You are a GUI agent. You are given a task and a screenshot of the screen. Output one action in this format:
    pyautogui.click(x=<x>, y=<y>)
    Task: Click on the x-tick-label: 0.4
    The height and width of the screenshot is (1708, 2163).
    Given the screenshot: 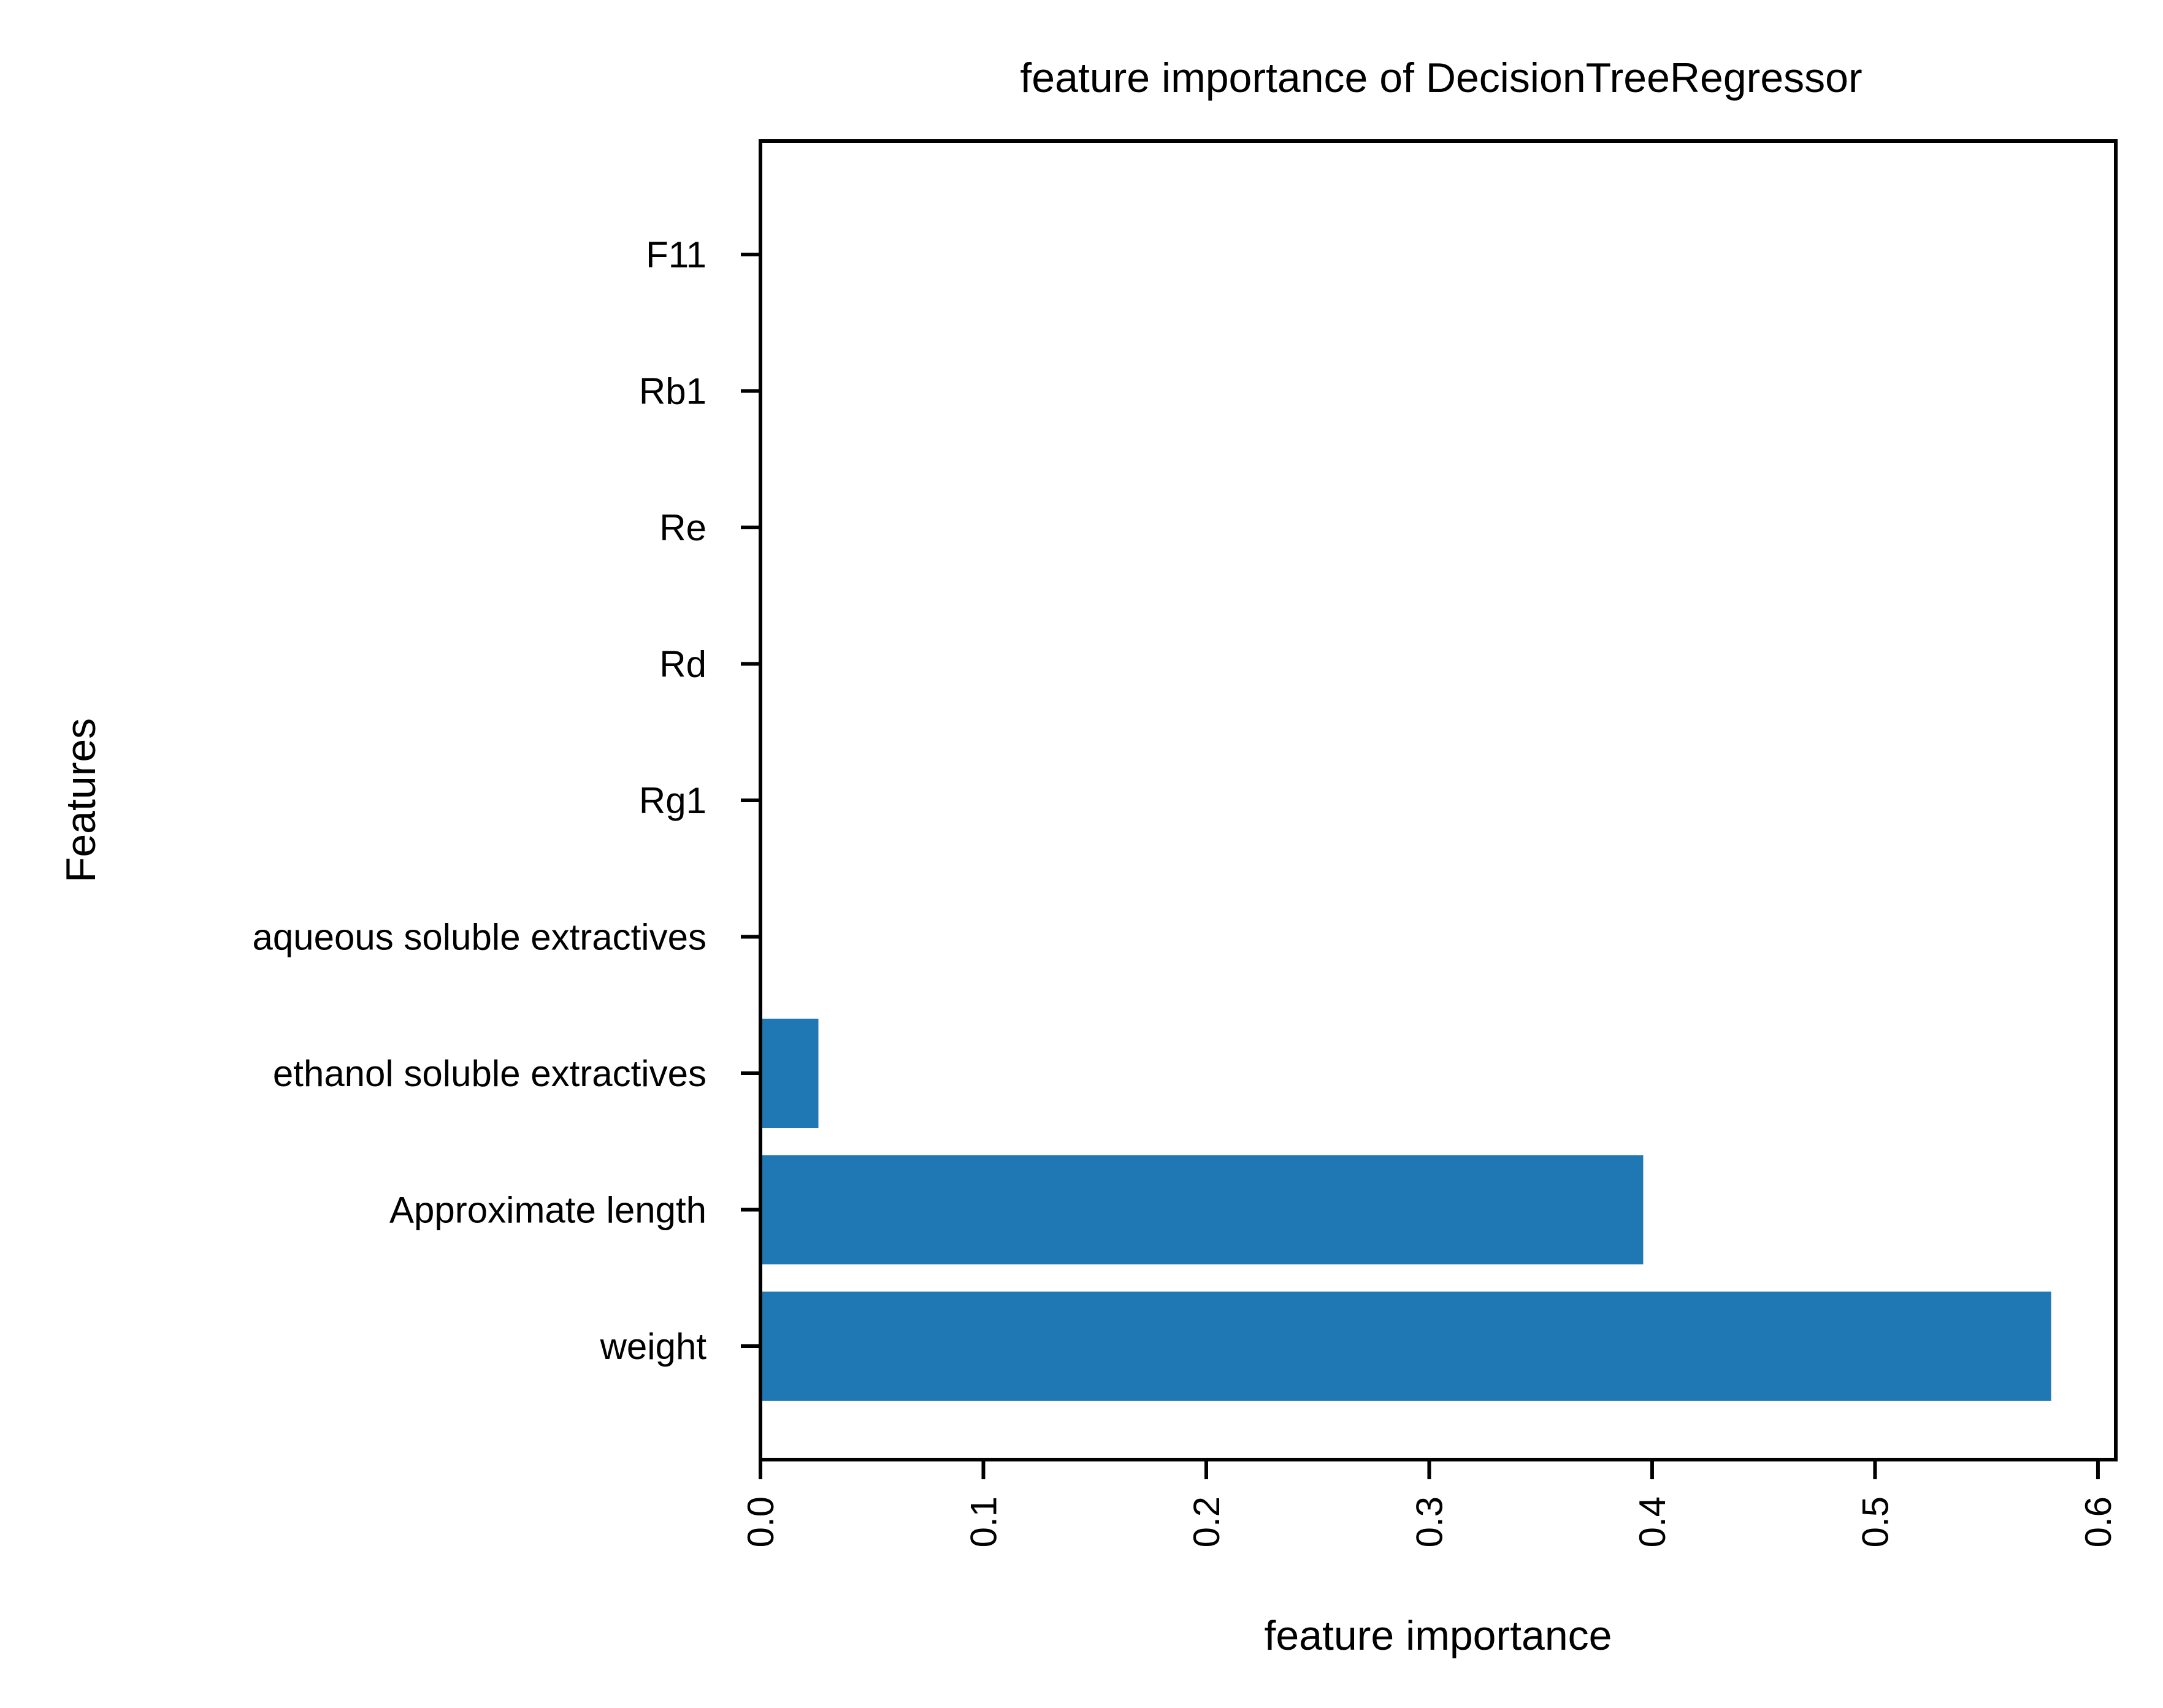 What is the action you would take?
    pyautogui.click(x=1653, y=1522)
    